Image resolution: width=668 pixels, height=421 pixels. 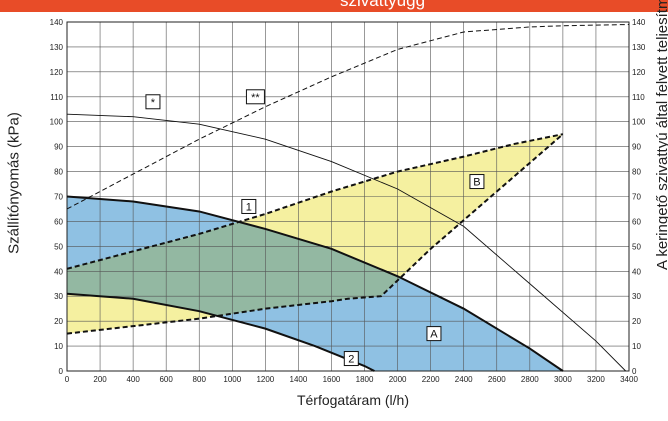 What do you see at coordinates (383, 5) in the screenshot?
I see `title-banner-text: szivattyúgg` at bounding box center [383, 5].